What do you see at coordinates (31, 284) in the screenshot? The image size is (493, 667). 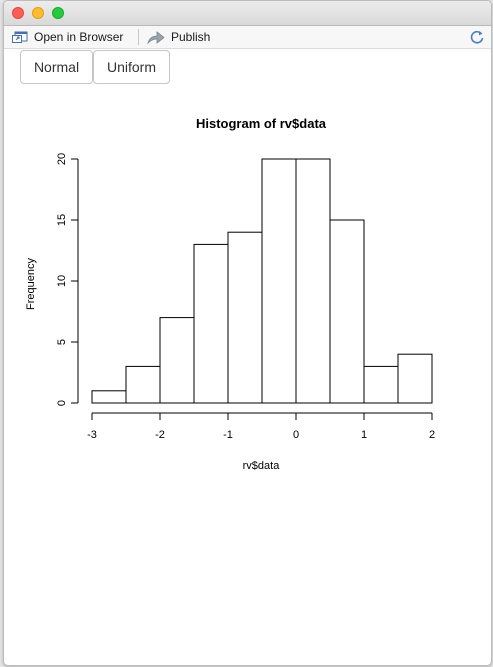 I see `y-axis-label: Frequency` at bounding box center [31, 284].